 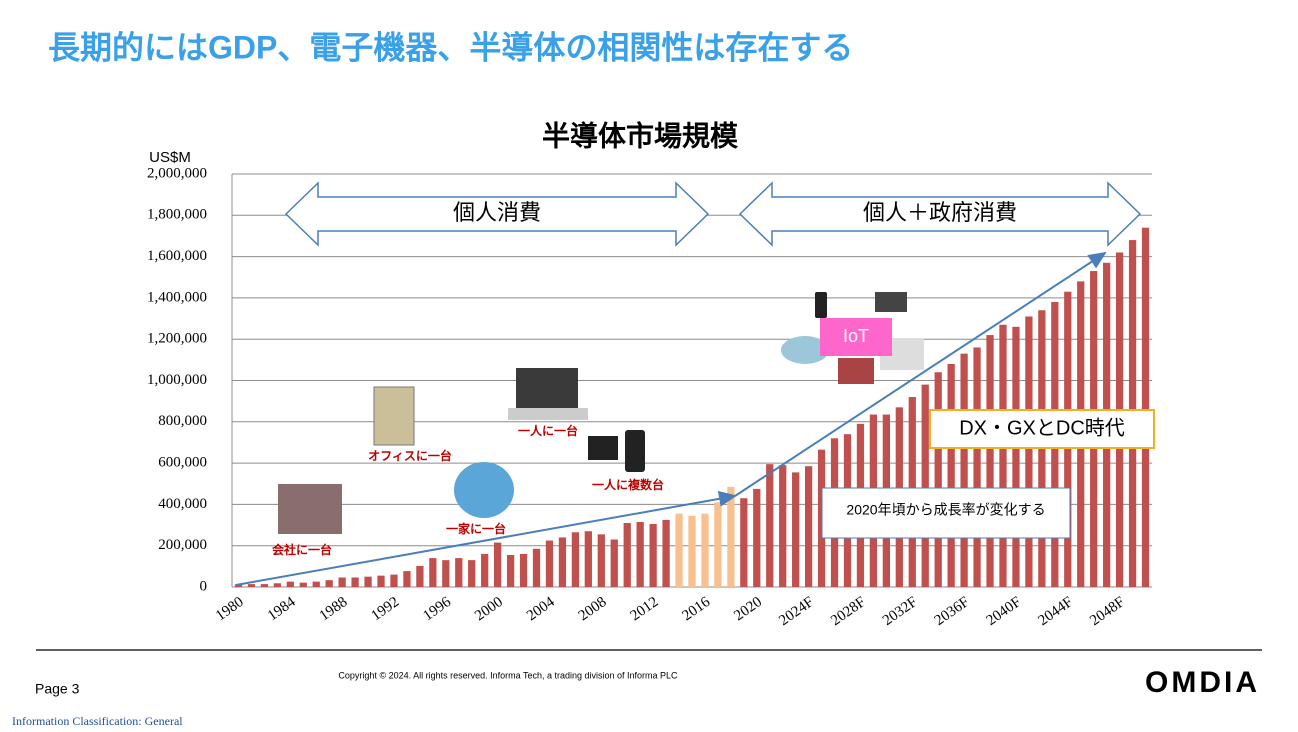 What do you see at coordinates (302, 549) in the screenshot?
I see `milestone-label: 会社に一台` at bounding box center [302, 549].